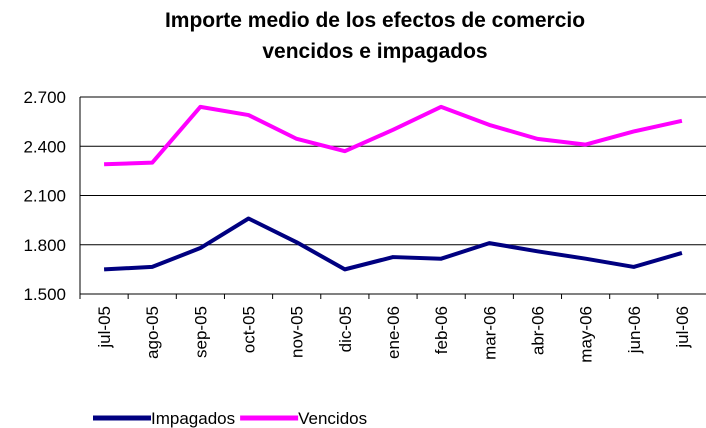 This screenshot has height=428, width=706. I want to click on x-tick-label: may-06, so click(586, 334).